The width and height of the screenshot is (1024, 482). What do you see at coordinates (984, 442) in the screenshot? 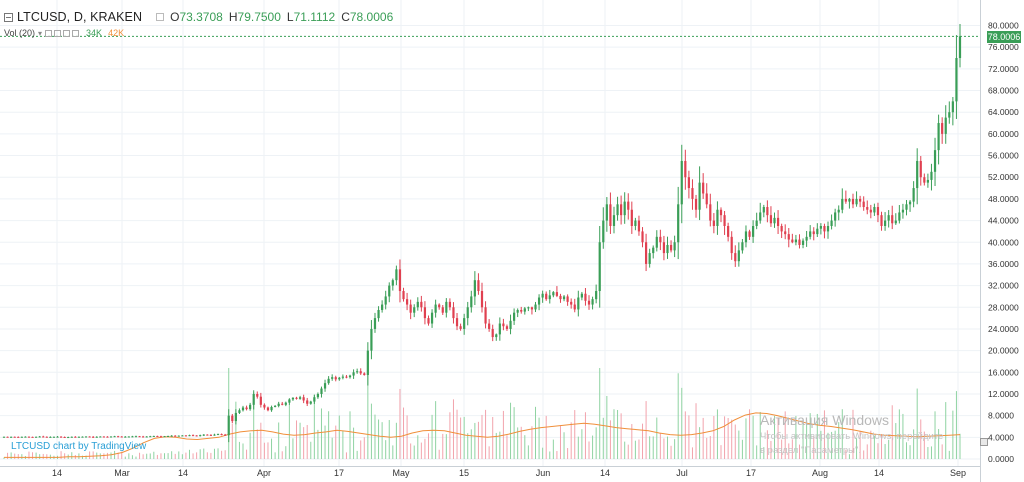
I see `axis-settings-icon` at bounding box center [984, 442].